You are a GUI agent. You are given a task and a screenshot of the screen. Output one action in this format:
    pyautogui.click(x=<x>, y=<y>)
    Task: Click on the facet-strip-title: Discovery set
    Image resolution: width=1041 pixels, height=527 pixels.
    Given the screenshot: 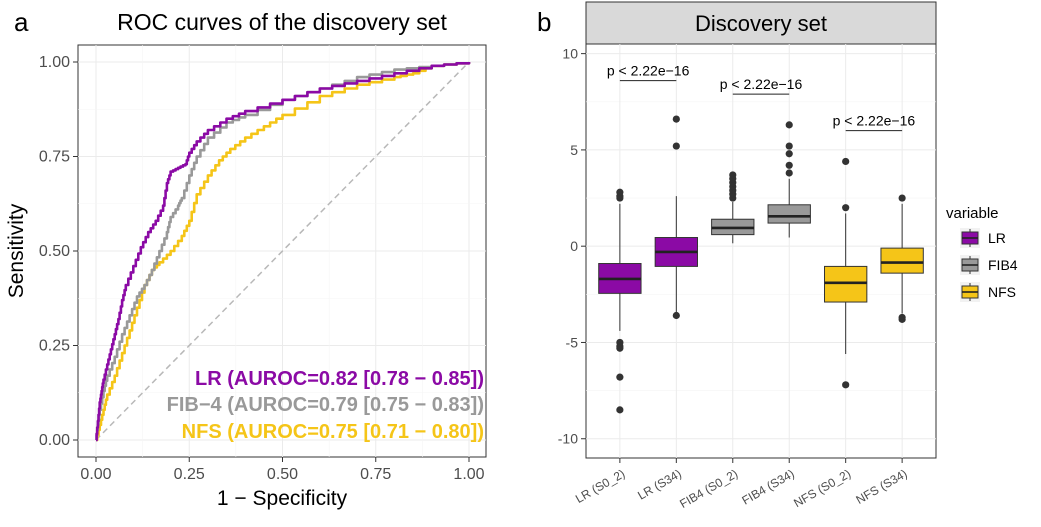 What is the action you would take?
    pyautogui.click(x=761, y=23)
    